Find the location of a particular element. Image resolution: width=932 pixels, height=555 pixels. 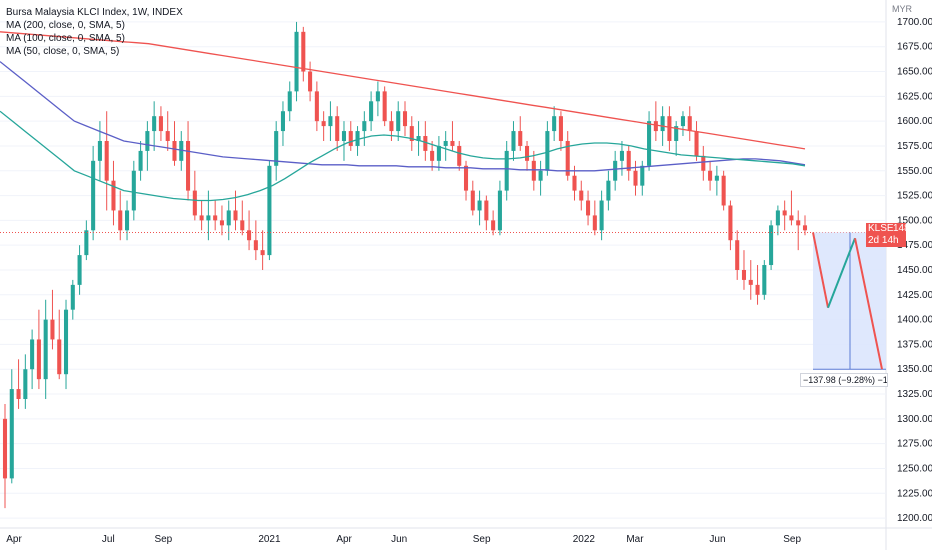

x-tick-label: Mar is located at coordinates (635, 539).